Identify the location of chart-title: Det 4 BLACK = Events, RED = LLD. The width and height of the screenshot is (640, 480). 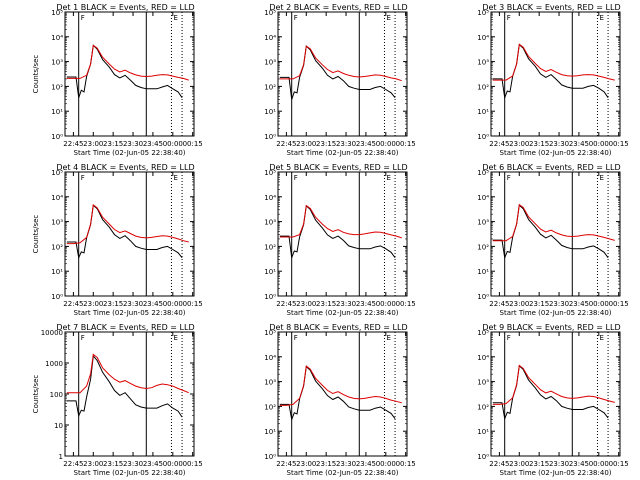
(125, 167).